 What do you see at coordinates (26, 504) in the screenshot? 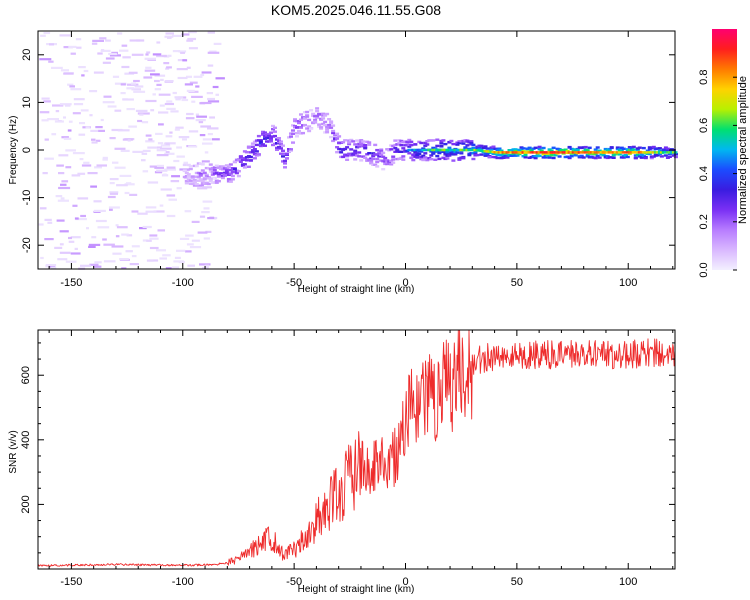
I see `snr-y-tick-label: 200` at bounding box center [26, 504].